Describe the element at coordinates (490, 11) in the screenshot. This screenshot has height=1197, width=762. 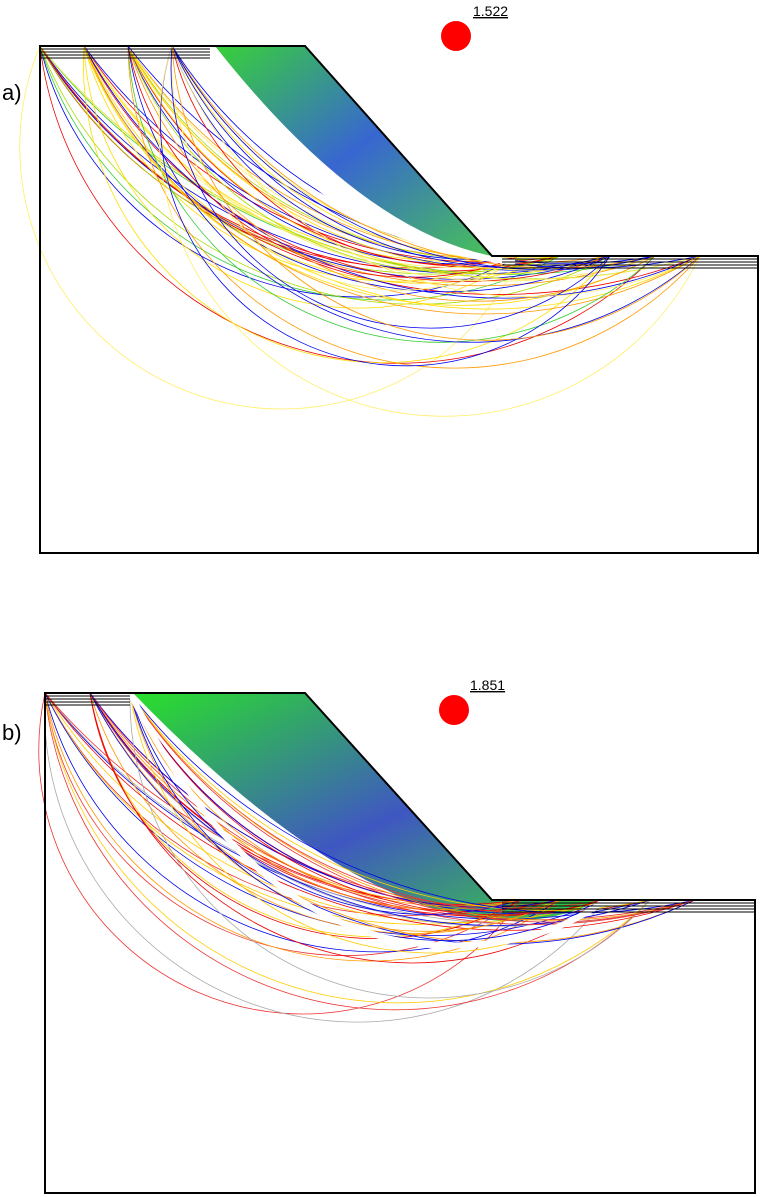
I see `factor-of-safety: 1.522` at that location.